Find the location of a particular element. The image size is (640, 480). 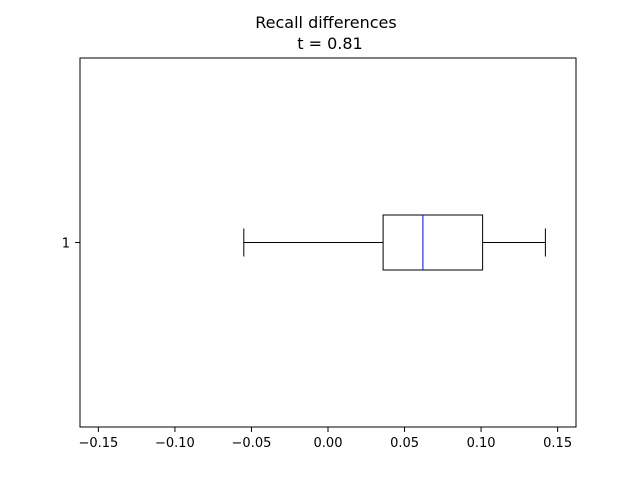

x-tick-label: 0.05 is located at coordinates (404, 443).